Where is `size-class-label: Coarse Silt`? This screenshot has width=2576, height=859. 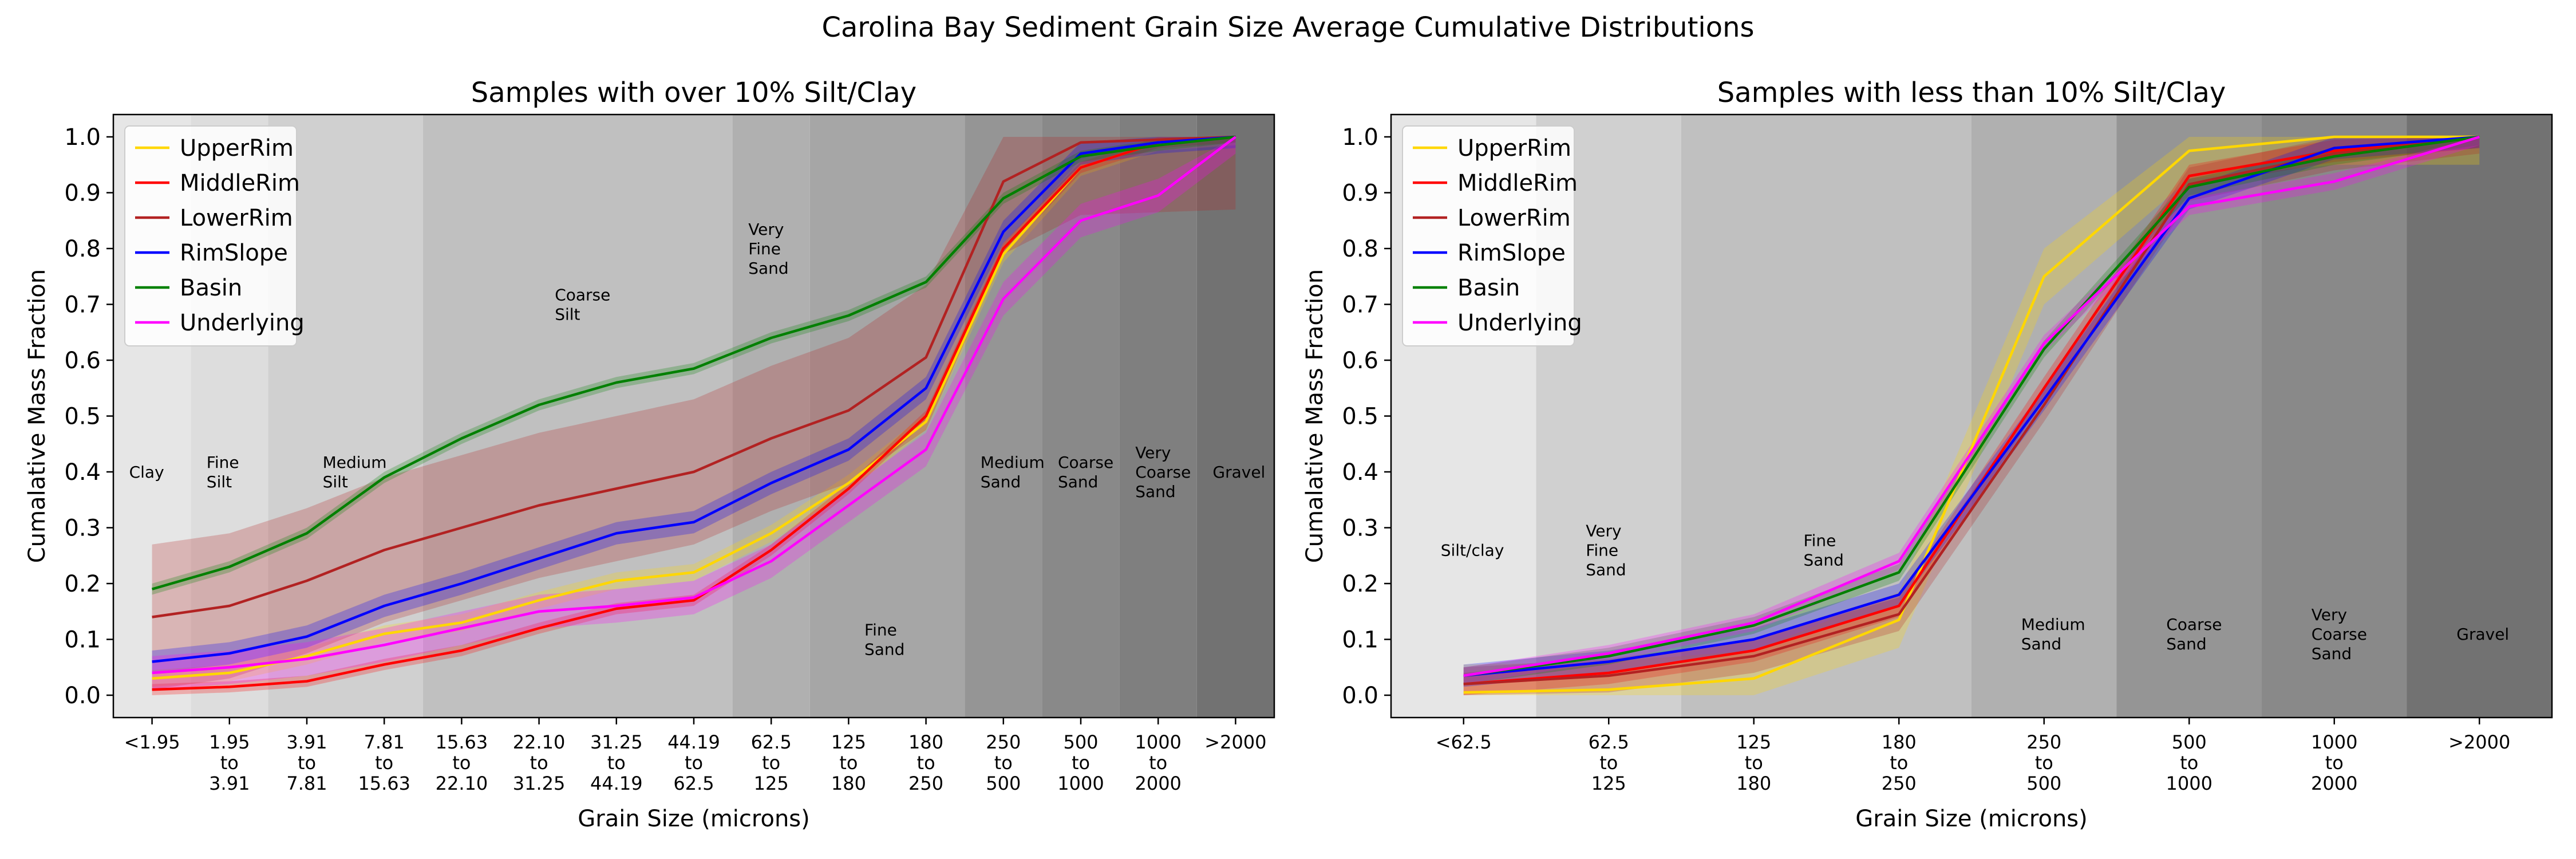 size-class-label: Coarse Silt is located at coordinates (582, 305).